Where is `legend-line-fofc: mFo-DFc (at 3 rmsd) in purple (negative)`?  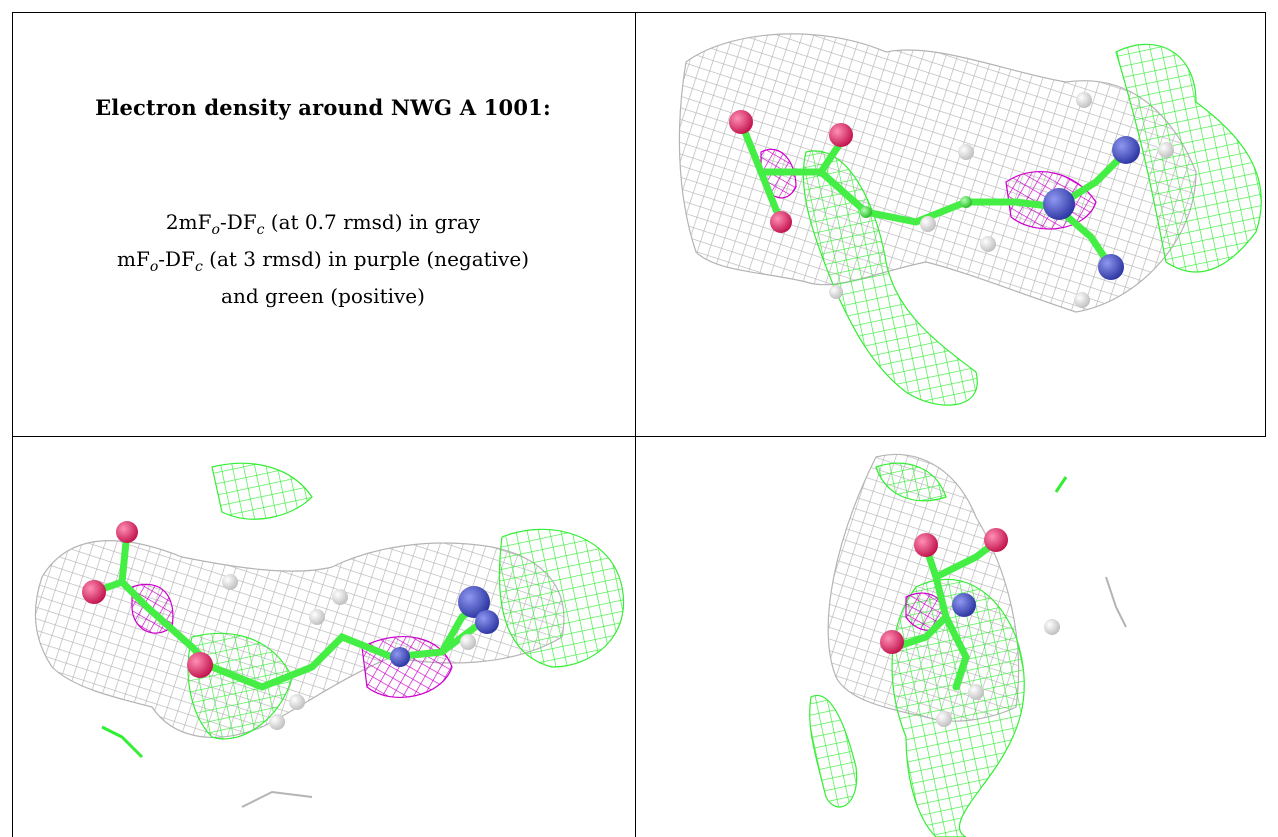 legend-line-fofc: mFo-DFc (at 3 rmsd) in purple (negative) is located at coordinates (323, 261).